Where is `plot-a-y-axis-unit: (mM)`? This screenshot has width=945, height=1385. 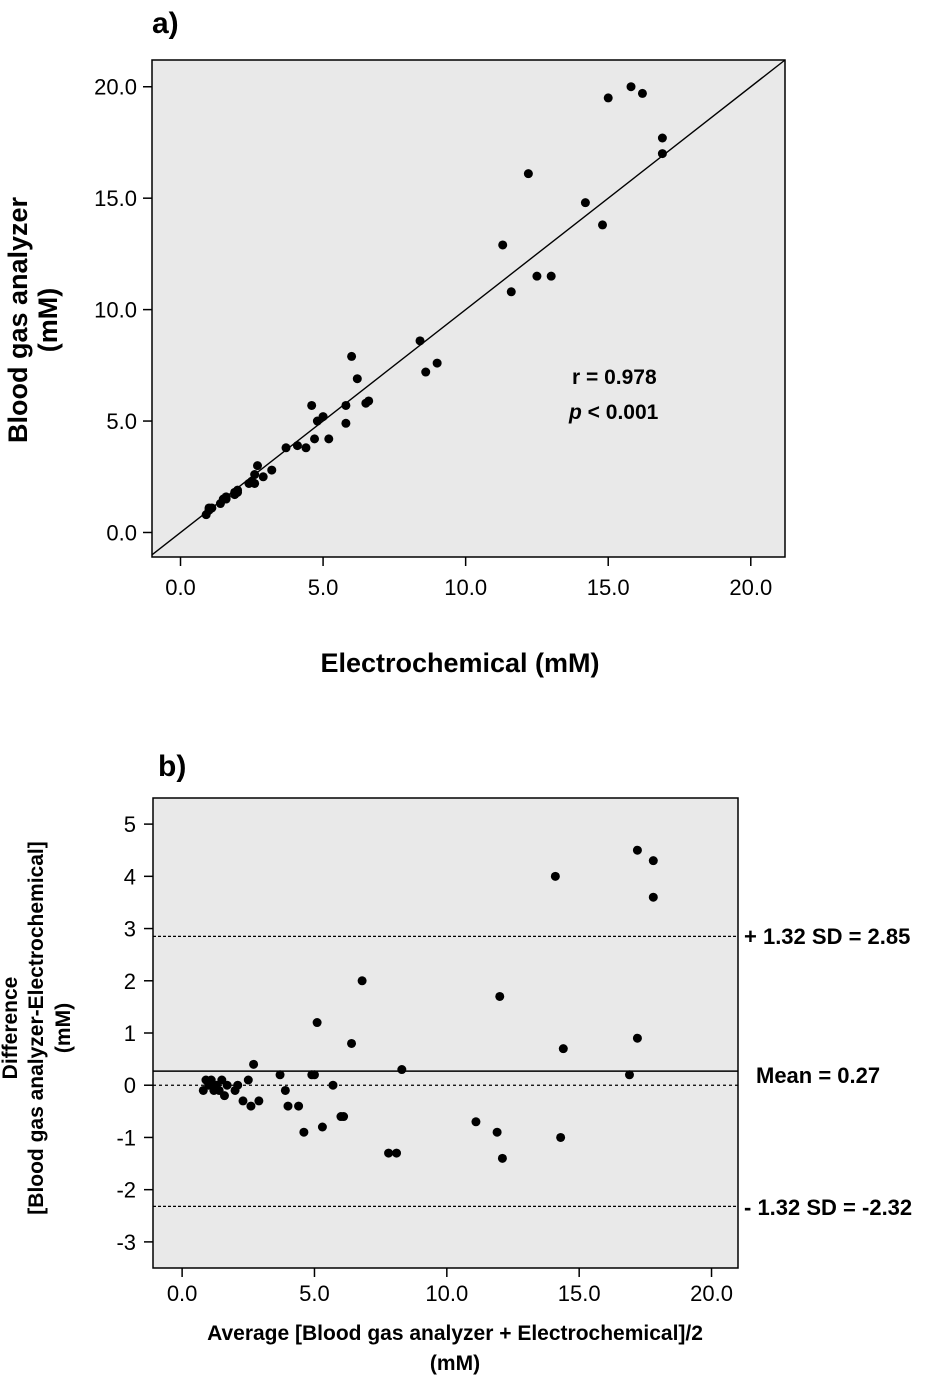
plot-a-y-axis-unit: (mM) is located at coordinates (48, 320).